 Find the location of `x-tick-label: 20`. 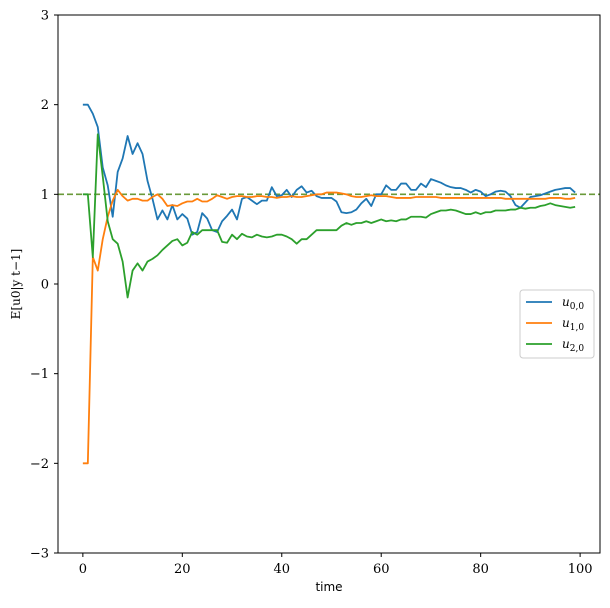

x-tick-label: 20 is located at coordinates (182, 569).